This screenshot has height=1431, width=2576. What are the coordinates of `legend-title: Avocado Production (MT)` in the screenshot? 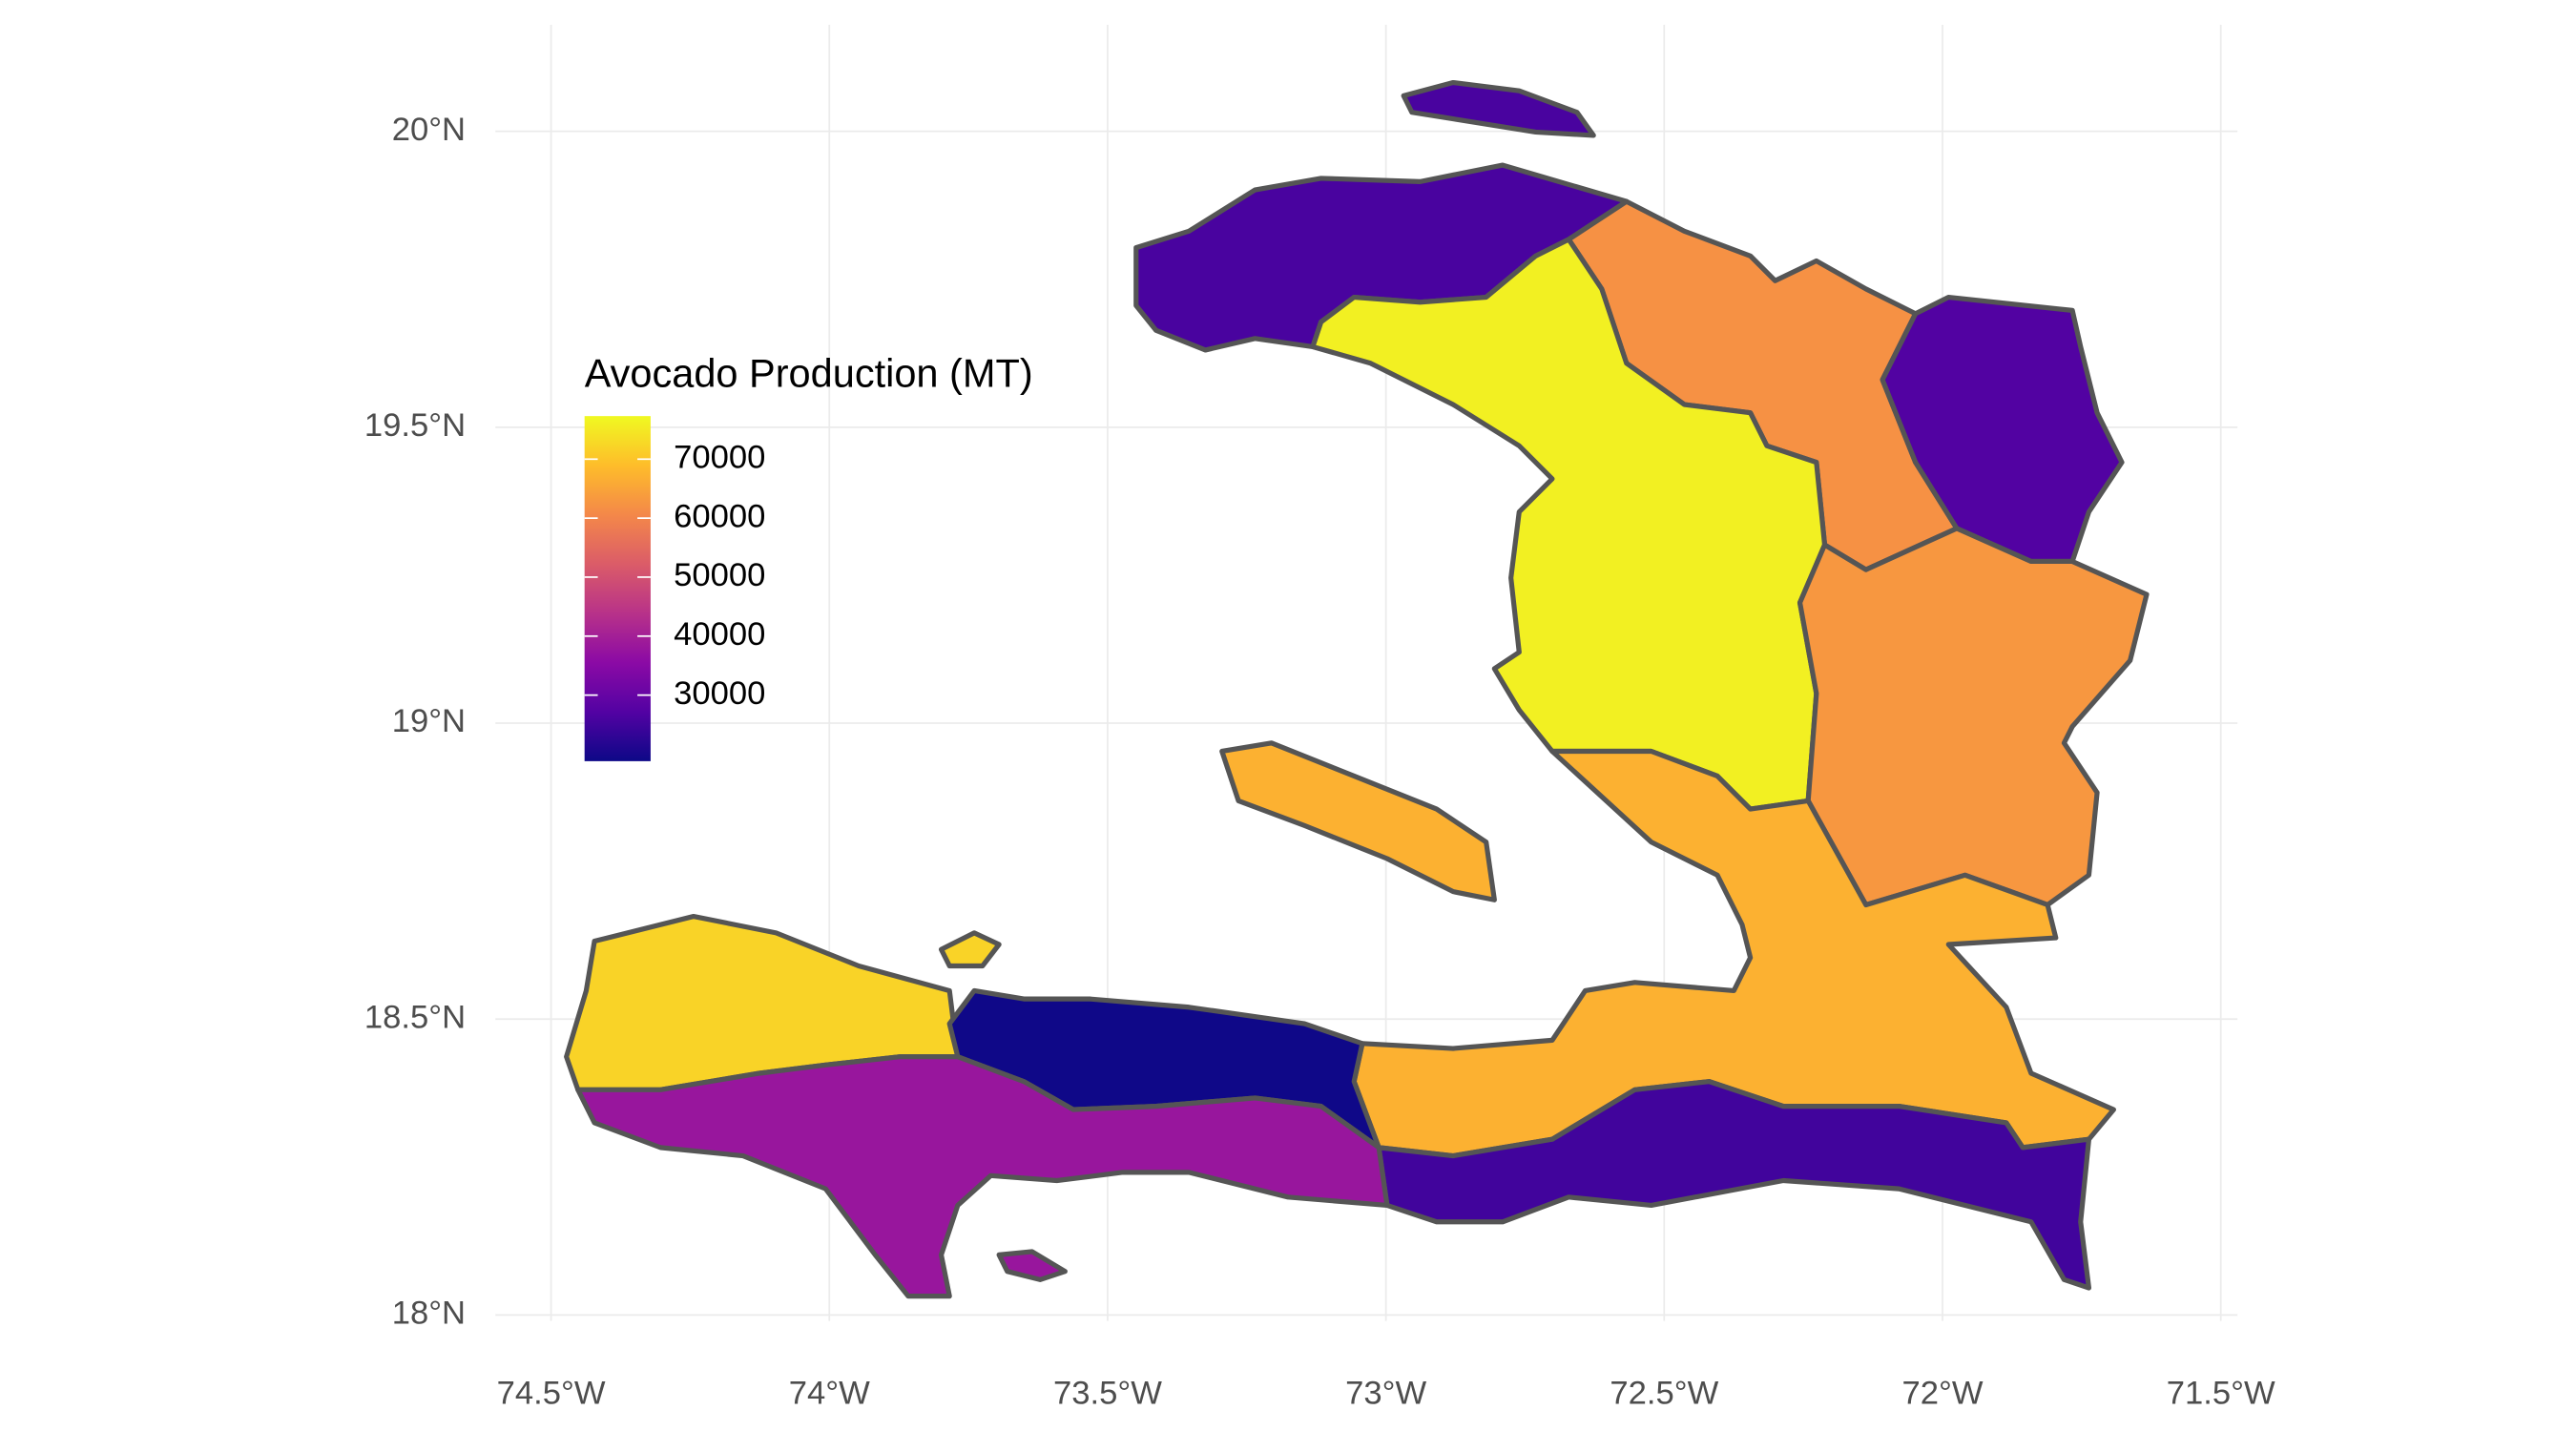 It's located at (809, 373).